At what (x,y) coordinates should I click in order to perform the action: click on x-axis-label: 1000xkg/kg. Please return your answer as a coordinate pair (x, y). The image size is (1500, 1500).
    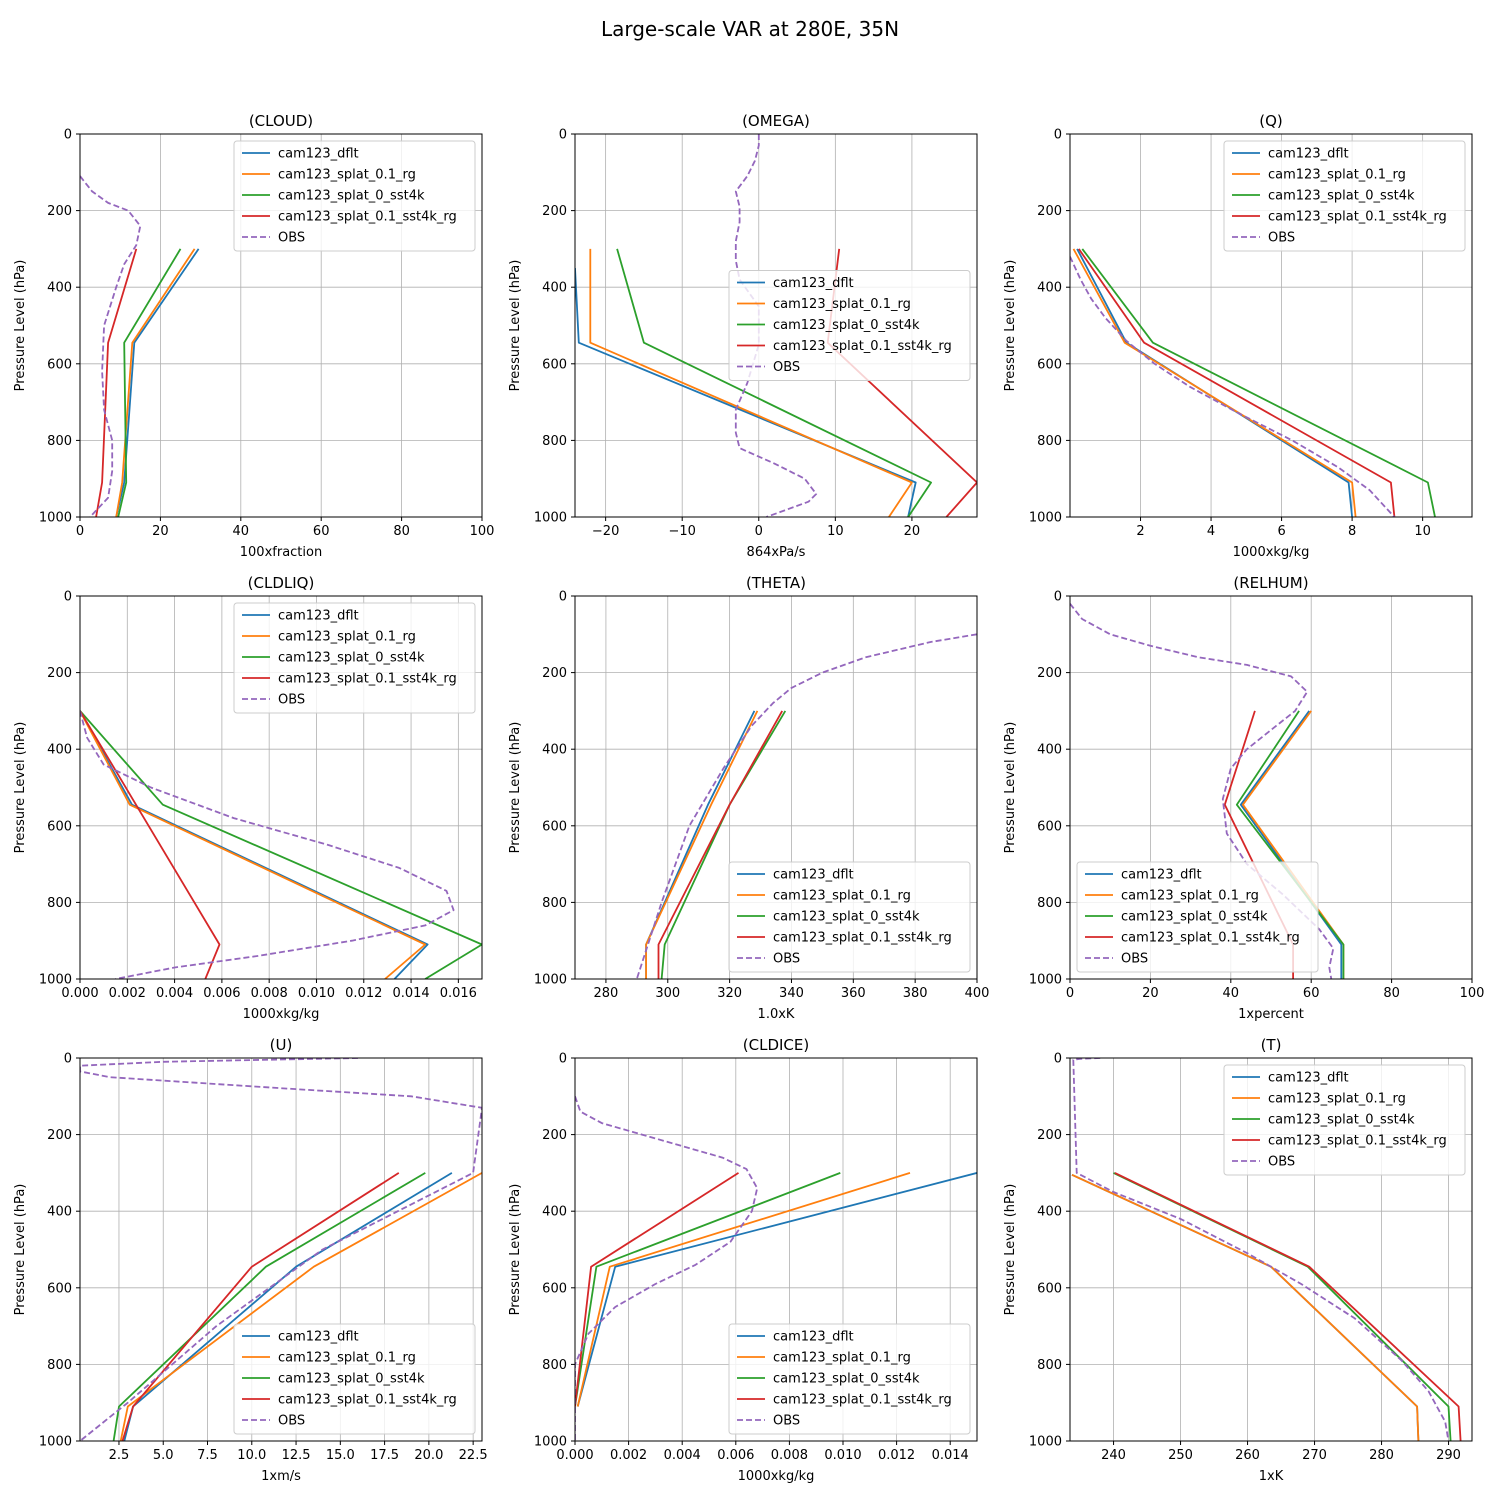
    Looking at the image, I should click on (1271, 552).